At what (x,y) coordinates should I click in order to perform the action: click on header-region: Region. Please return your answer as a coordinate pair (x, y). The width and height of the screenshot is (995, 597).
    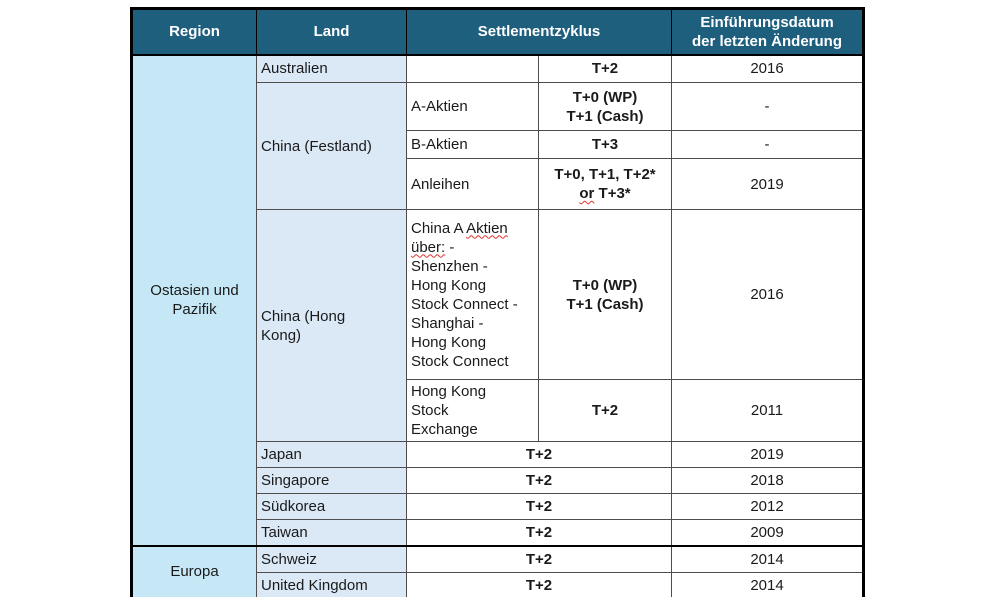
    Looking at the image, I should click on (194, 32).